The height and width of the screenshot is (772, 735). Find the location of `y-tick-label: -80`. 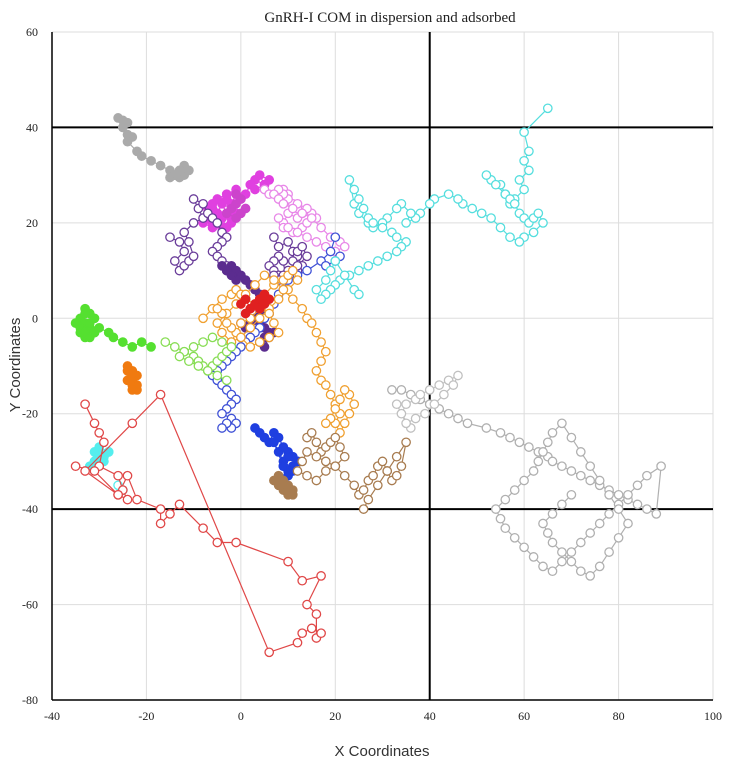

y-tick-label: -80 is located at coordinates (30, 700).